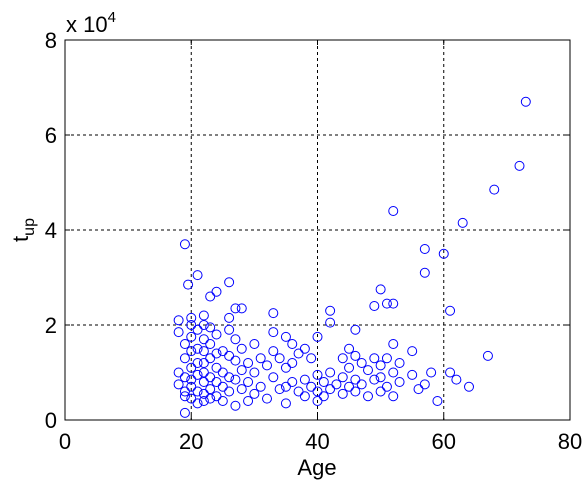  I want to click on x-tick-label: 80, so click(570, 441).